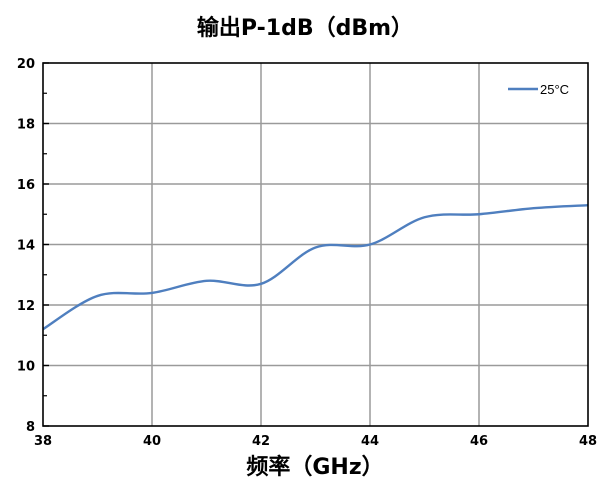  Describe the element at coordinates (370, 441) in the screenshot. I see `x-tick-label: 44` at that location.